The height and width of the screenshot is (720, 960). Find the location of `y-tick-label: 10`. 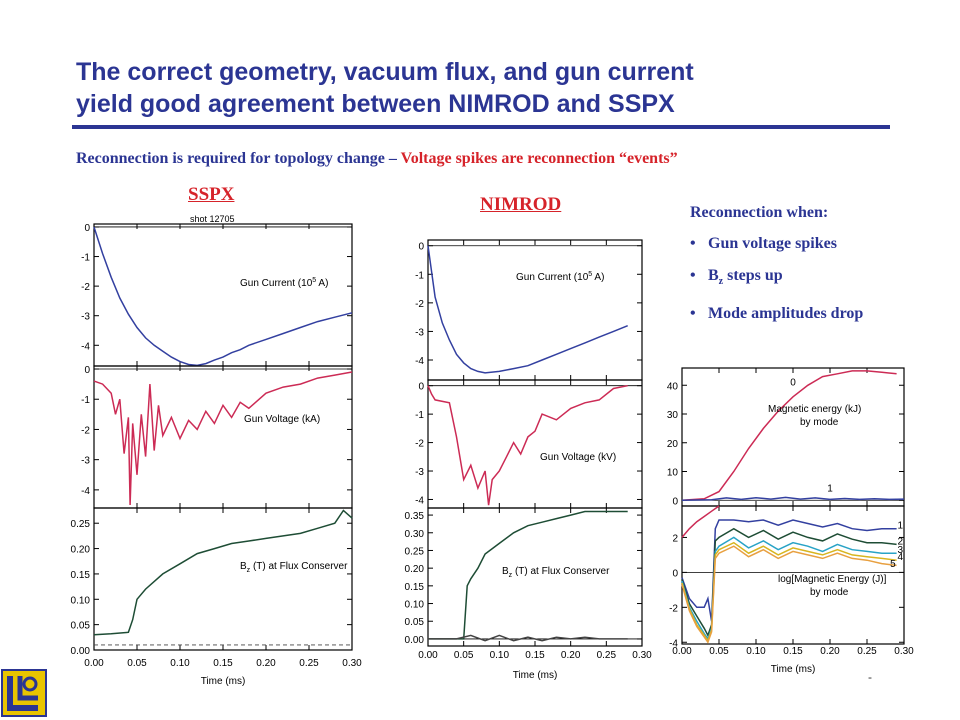

y-tick-label: 10 is located at coordinates (673, 473).